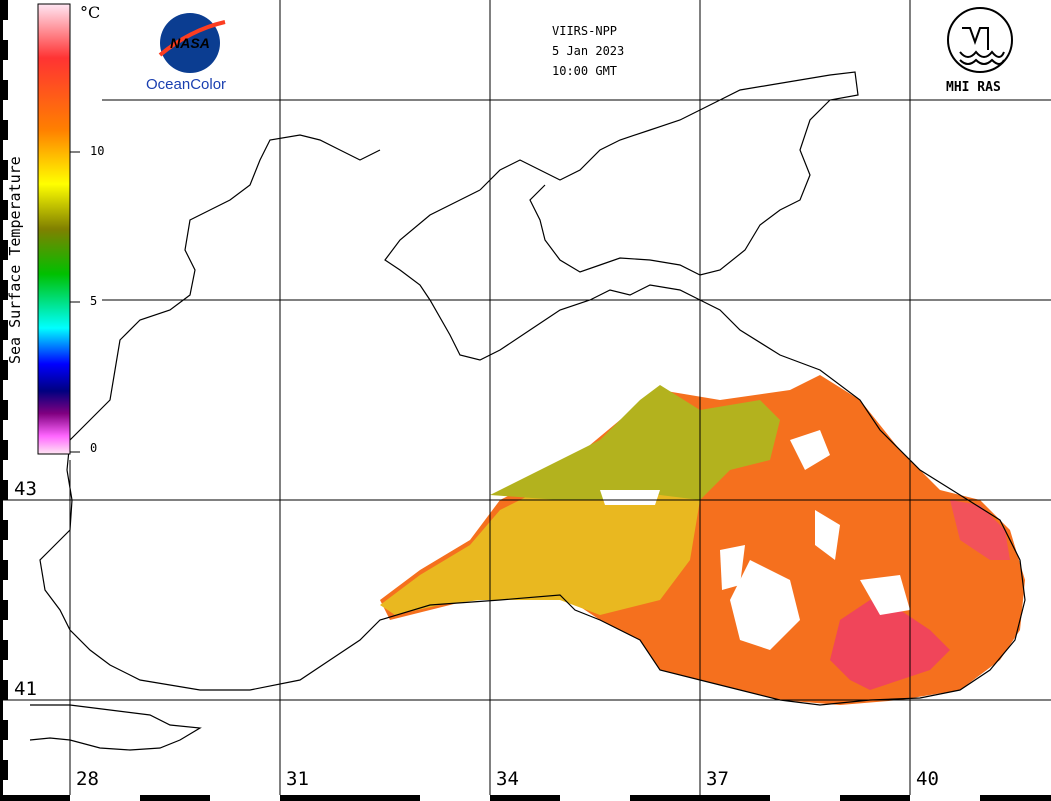 The width and height of the screenshot is (1051, 801). What do you see at coordinates (87, 779) in the screenshot?
I see `lon-label-28: 28` at bounding box center [87, 779].